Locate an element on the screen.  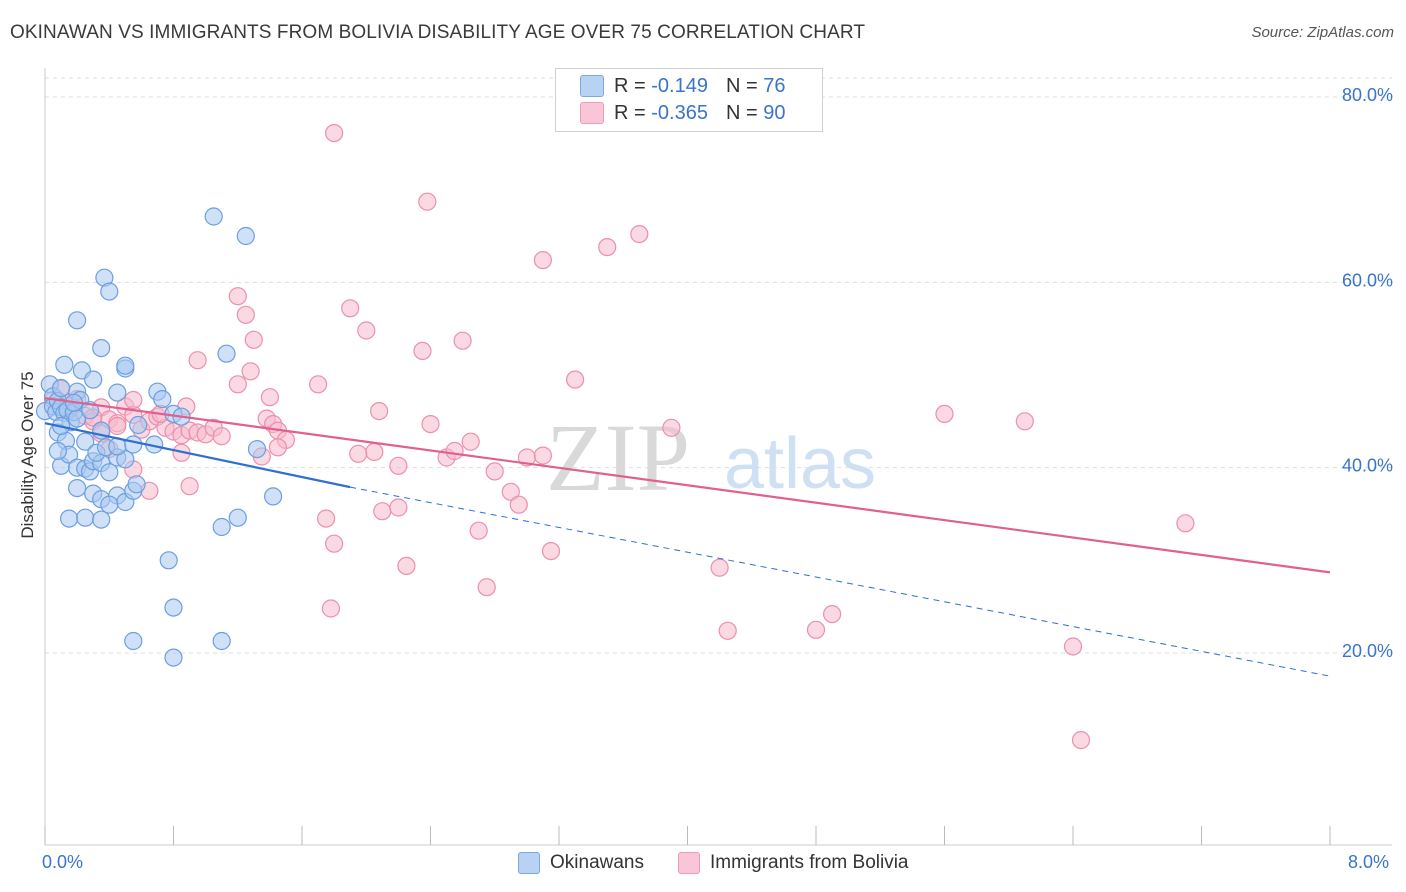
bottom-legend-bolivia: Immigrants from Bolivia is located at coordinates (793, 863).